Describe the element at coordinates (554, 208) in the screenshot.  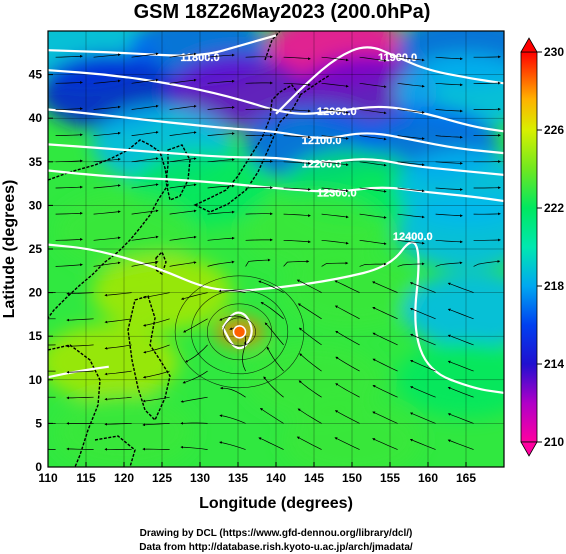
I see `colorbar-tick-label: 222` at that location.